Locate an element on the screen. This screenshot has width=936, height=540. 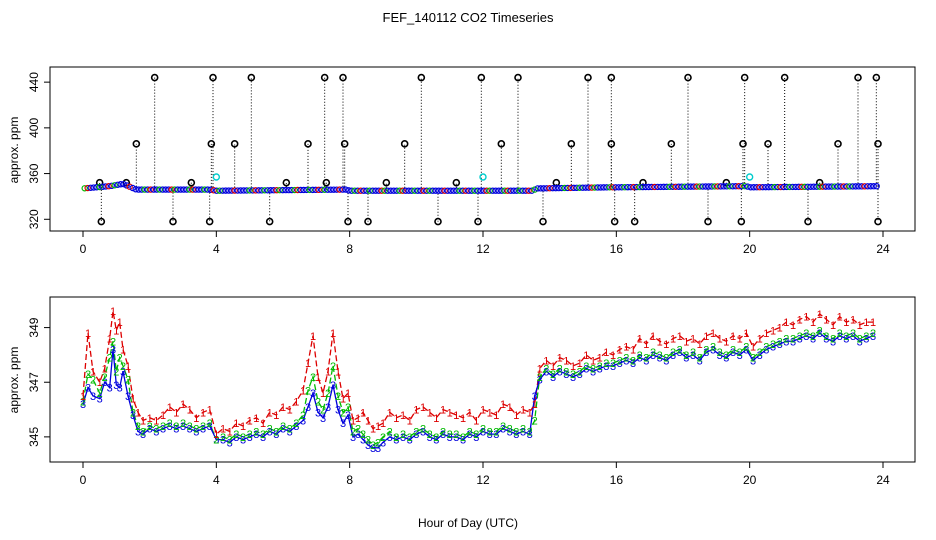
aux-point is located at coordinates (749, 177).